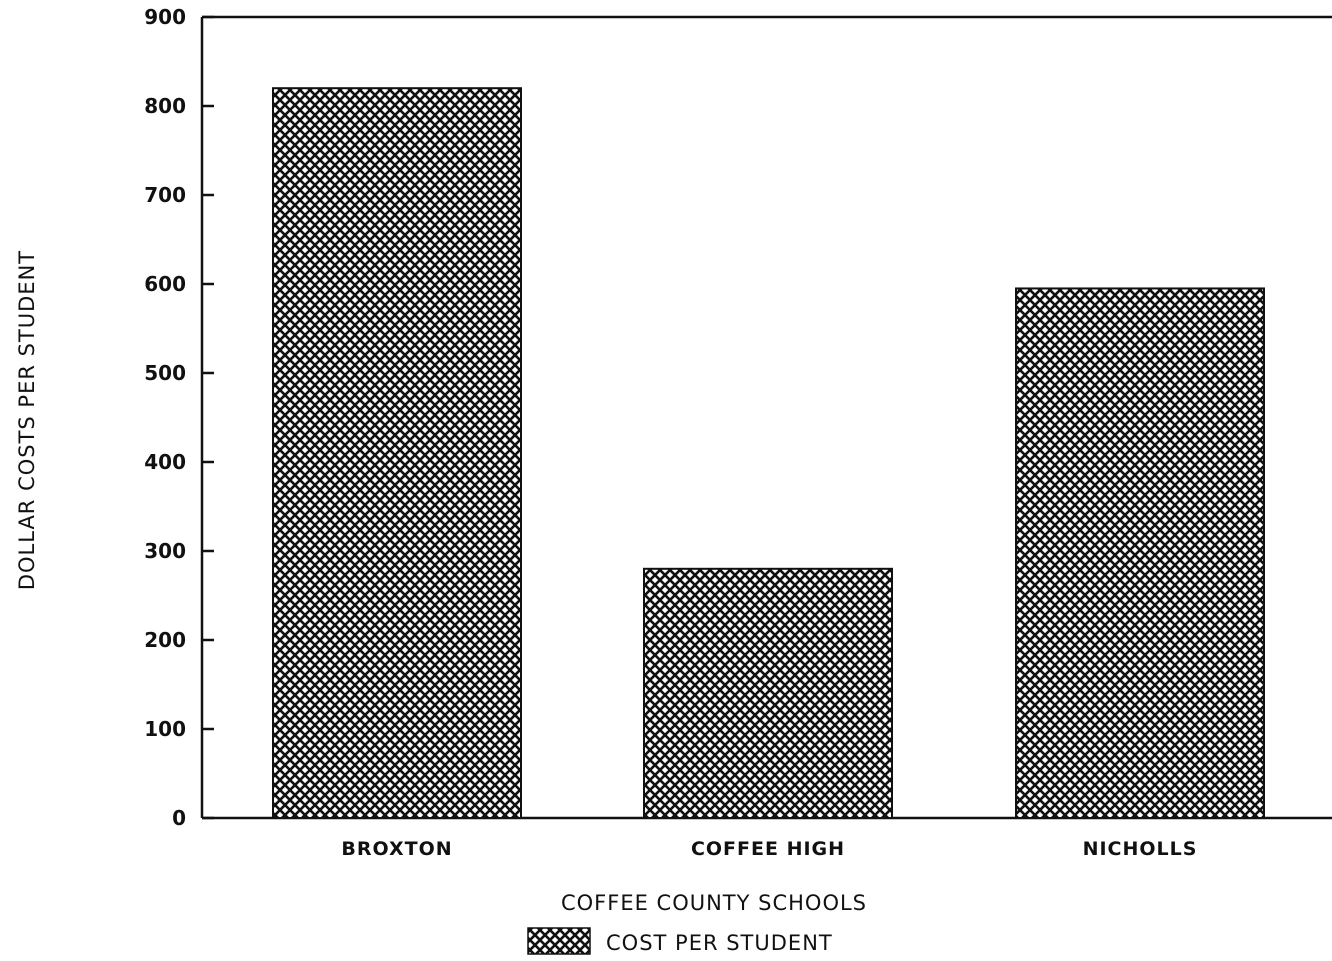 This screenshot has width=1332, height=961. What do you see at coordinates (165, 17) in the screenshot?
I see `y-tick-label: 900` at bounding box center [165, 17].